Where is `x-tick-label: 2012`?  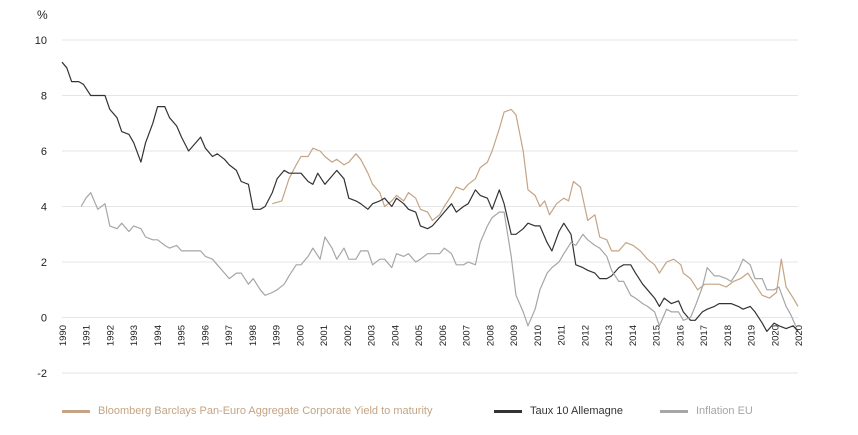 x-tick-label: 2012 is located at coordinates (585, 335).